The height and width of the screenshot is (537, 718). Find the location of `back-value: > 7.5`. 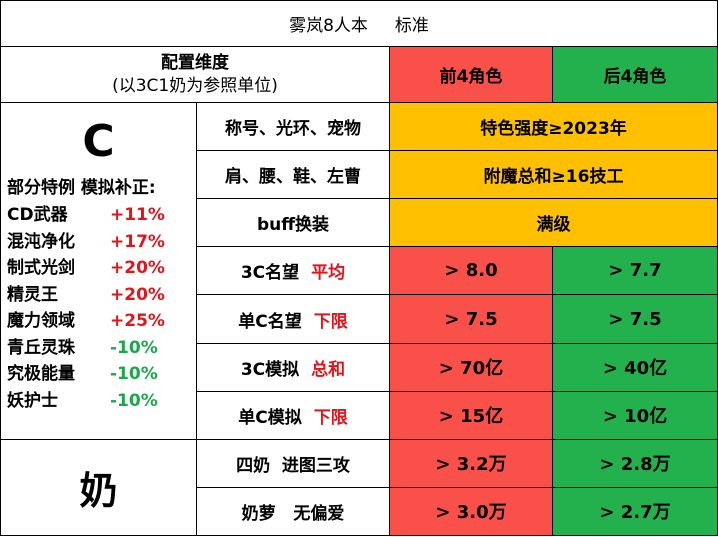

back-value: > 7.5 is located at coordinates (634, 319).